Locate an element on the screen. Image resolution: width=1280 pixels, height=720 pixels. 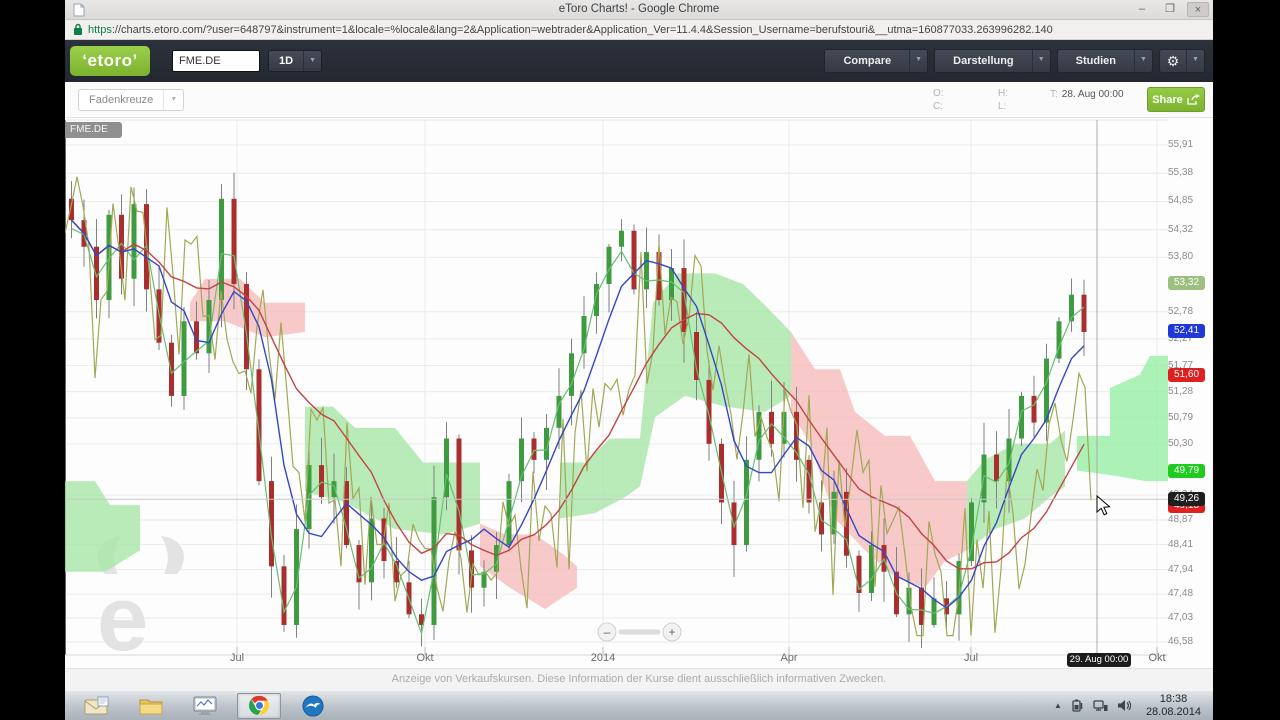
x-axis-label: Apr is located at coordinates (788, 658).